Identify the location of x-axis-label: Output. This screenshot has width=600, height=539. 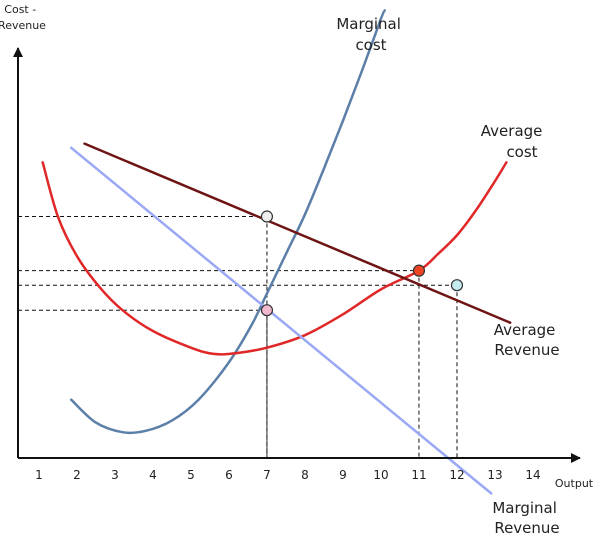
(574, 483).